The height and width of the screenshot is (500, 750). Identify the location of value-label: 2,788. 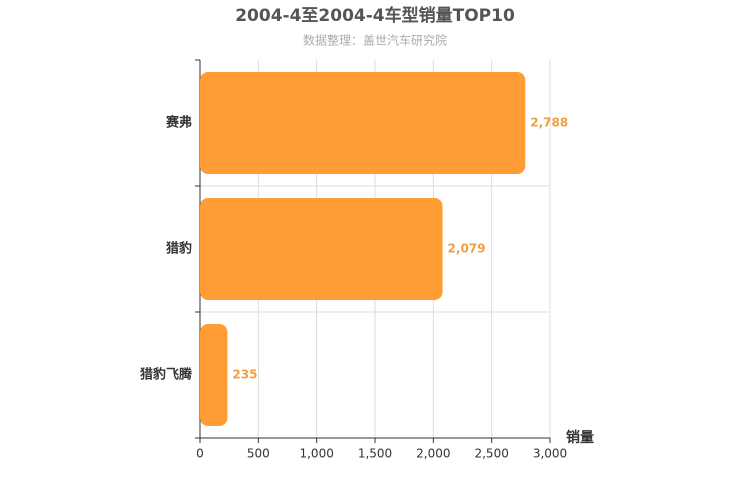
(549, 123).